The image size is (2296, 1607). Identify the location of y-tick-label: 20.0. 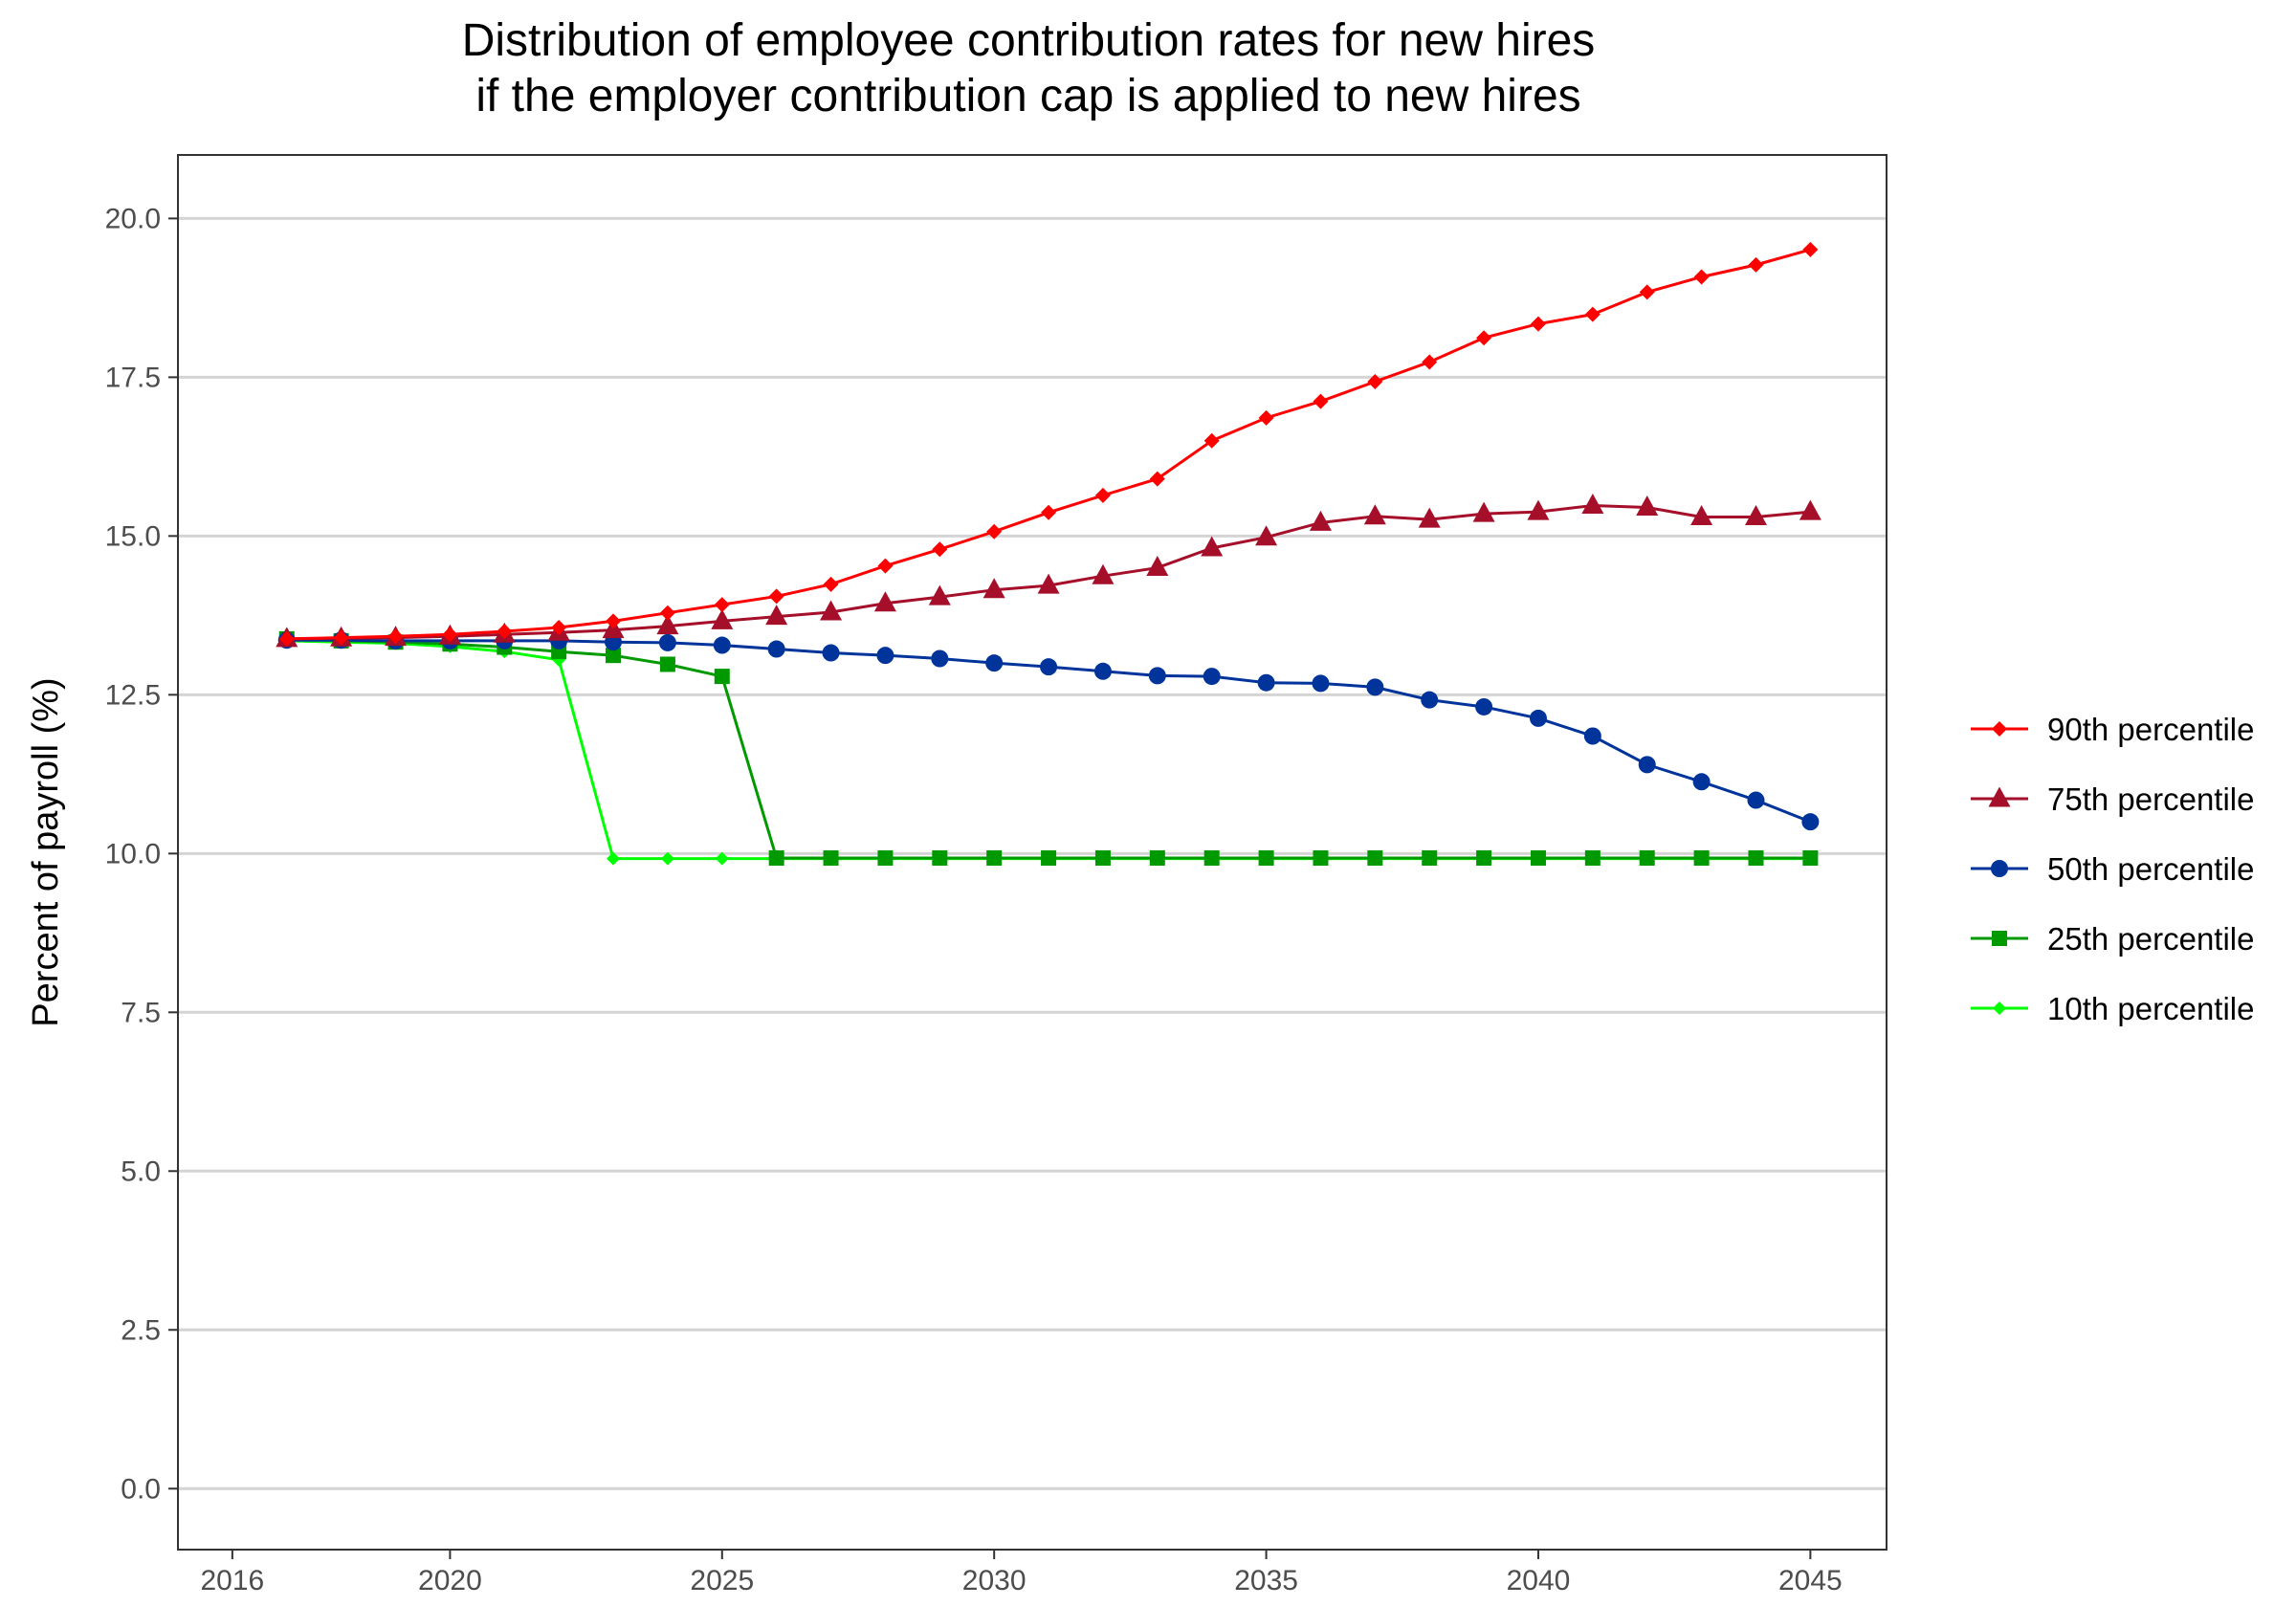
(133, 218).